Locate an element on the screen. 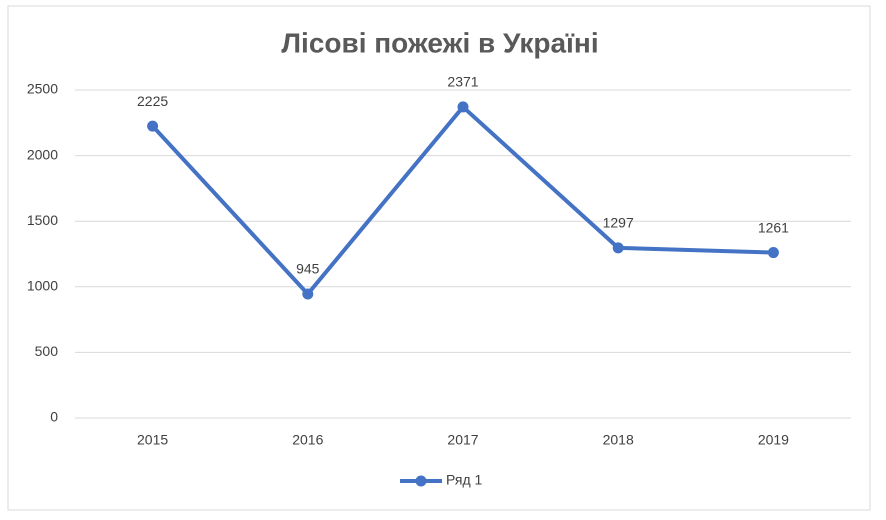 The height and width of the screenshot is (520, 886). chart-title: Лісові пожежі в Україні is located at coordinates (439, 42).